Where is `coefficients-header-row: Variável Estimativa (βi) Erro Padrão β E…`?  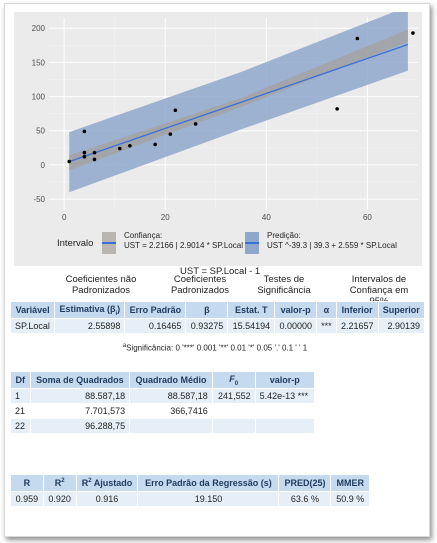
coefficients-header-row: Variável Estimativa (βi) Erro Padrão β E… is located at coordinates (217, 310).